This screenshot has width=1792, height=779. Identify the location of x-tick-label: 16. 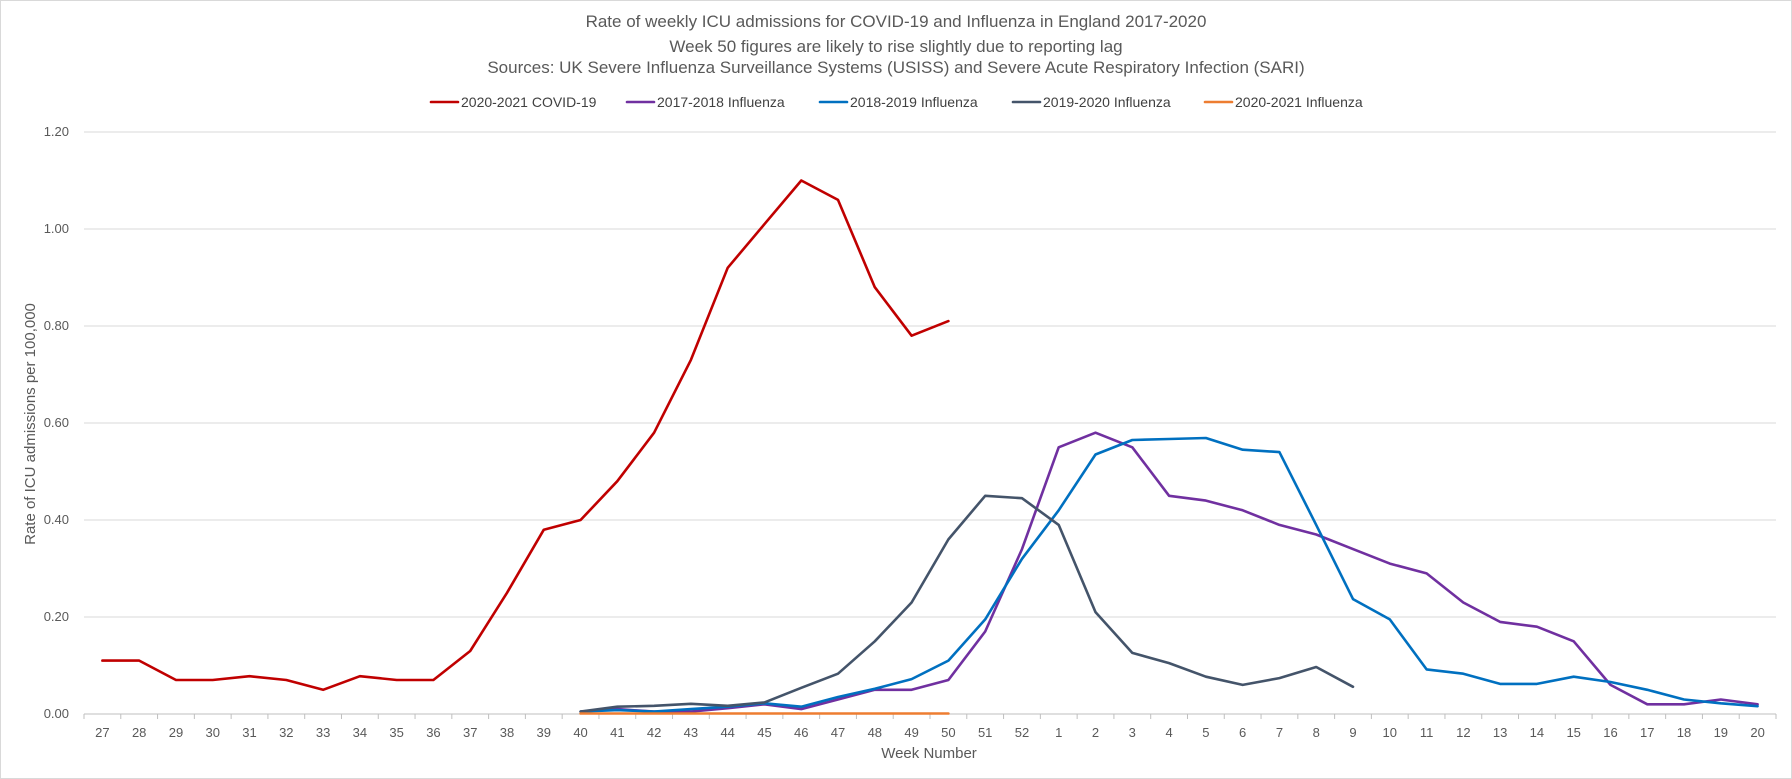
(1610, 732).